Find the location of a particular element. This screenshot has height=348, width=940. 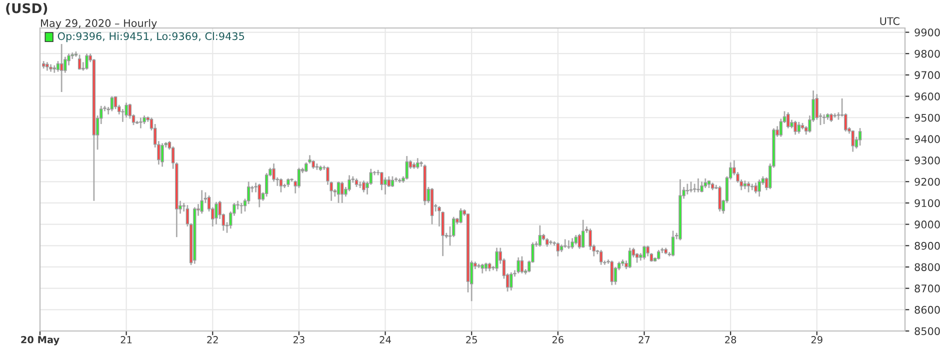

x-tick-label: 28 is located at coordinates (730, 340).